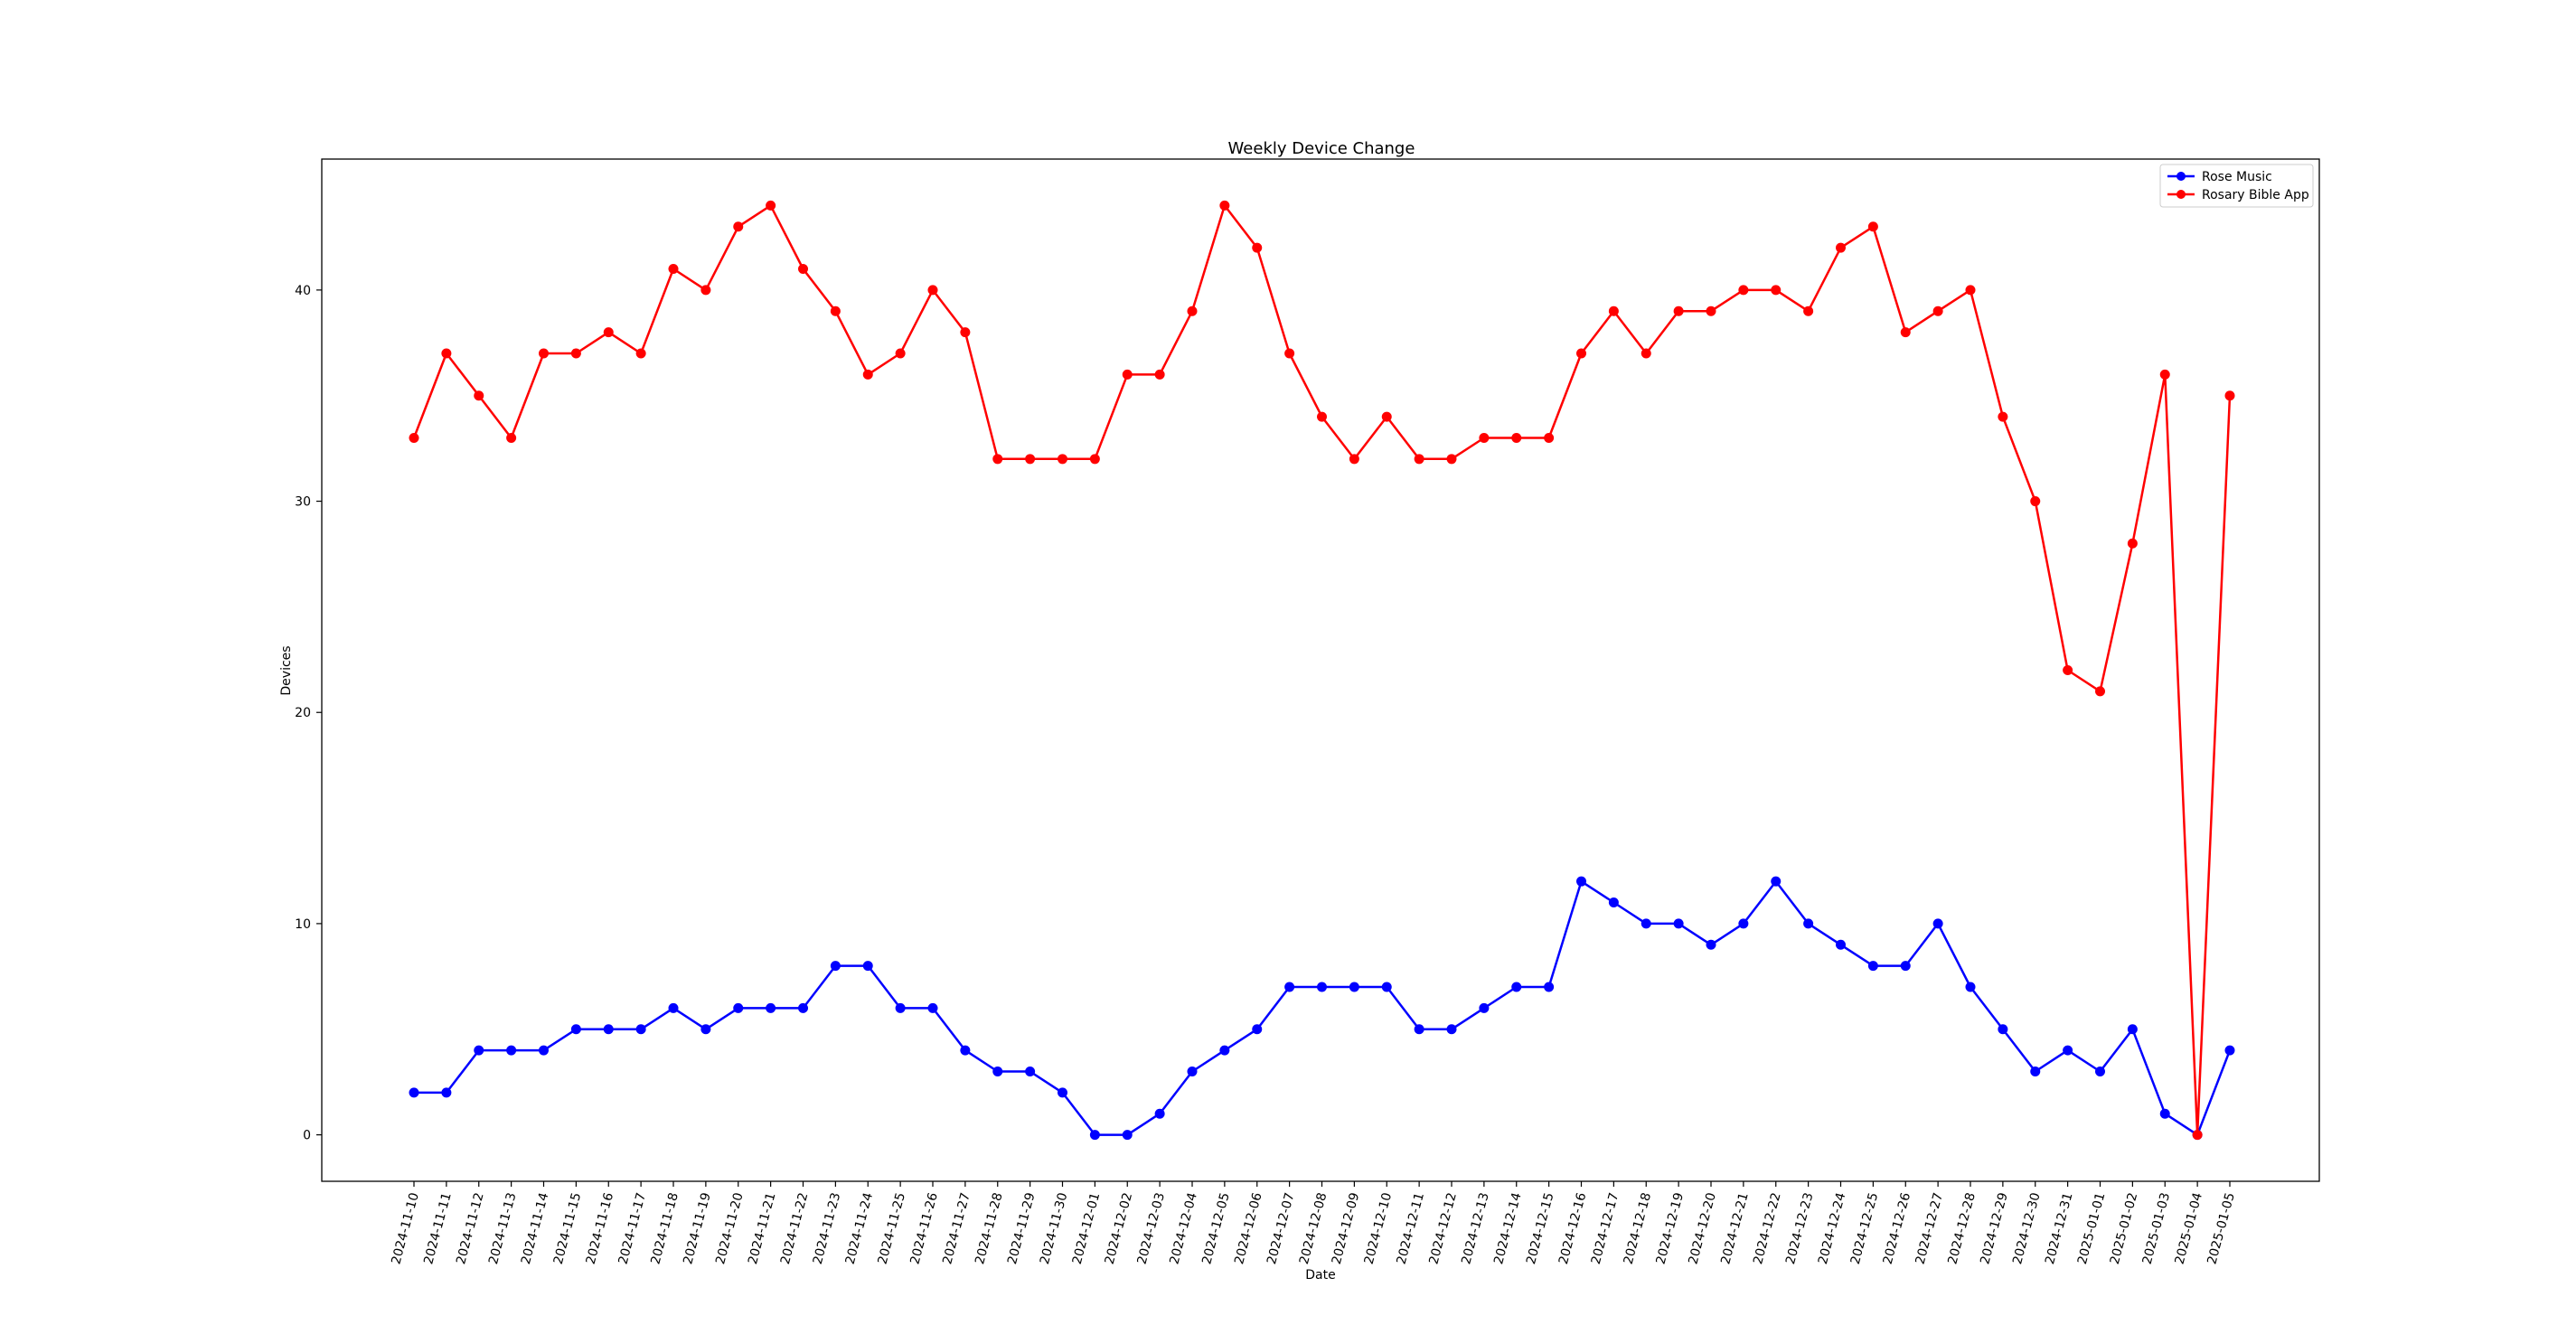  I want to click on y-tick-label: 10, so click(303, 924).